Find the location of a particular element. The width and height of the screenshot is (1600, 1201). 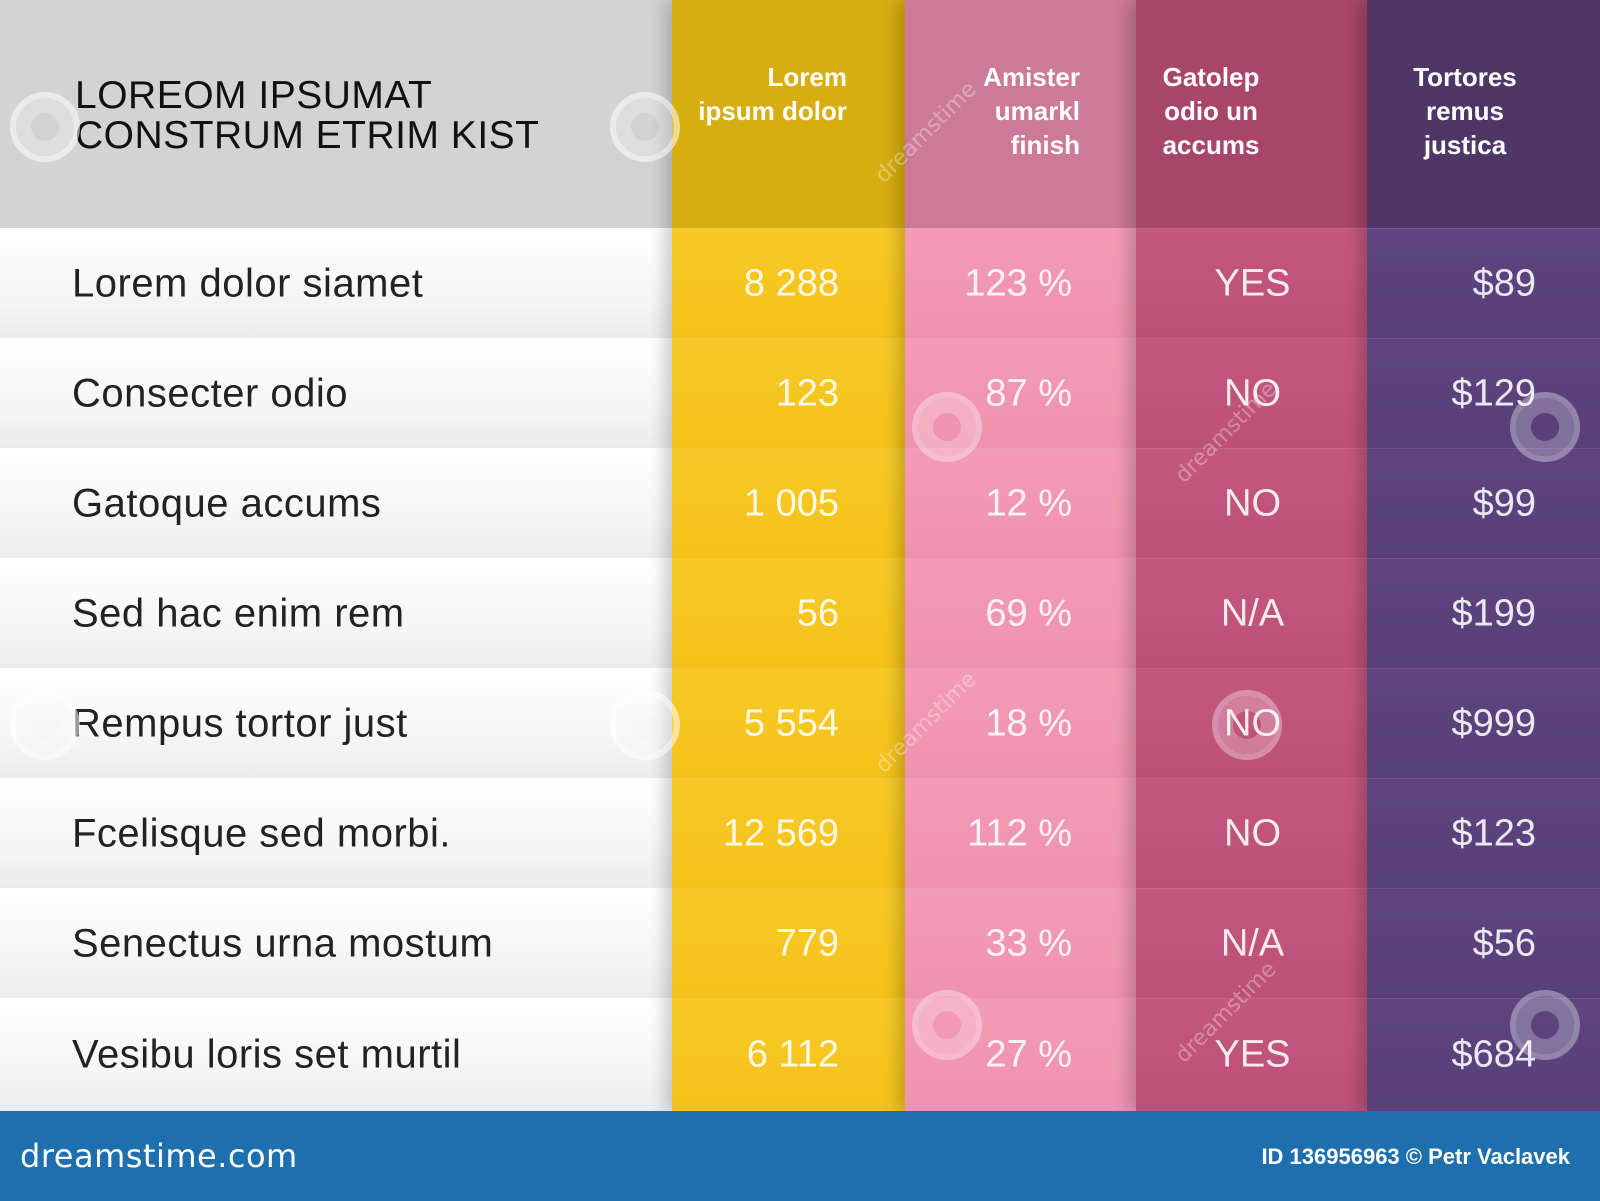

cell-value: 56 is located at coordinates (817, 613).